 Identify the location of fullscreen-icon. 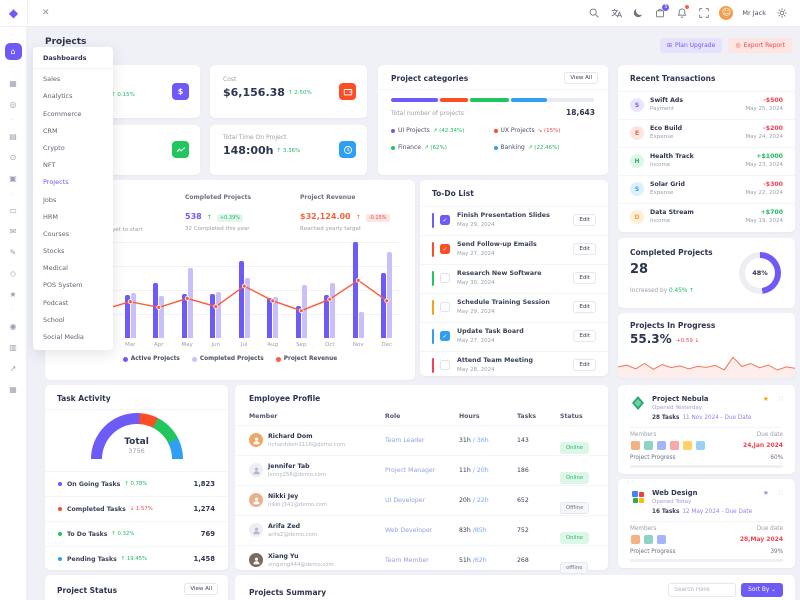
(703, 13).